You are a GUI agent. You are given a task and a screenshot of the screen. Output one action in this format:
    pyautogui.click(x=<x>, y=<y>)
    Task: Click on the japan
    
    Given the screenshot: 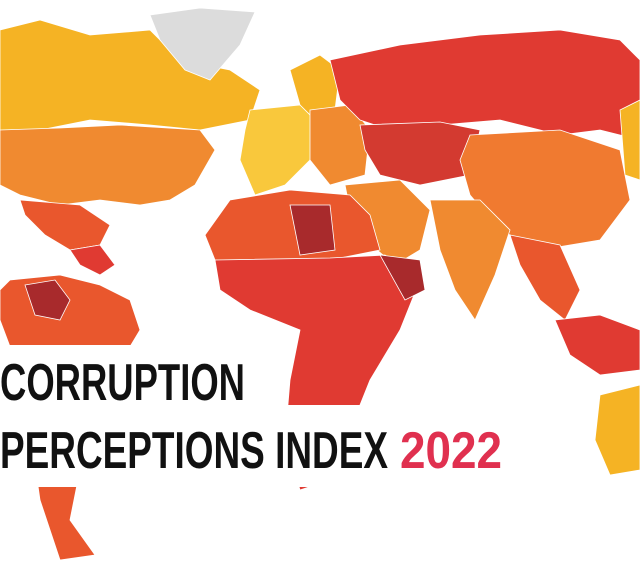 What is the action you would take?
    pyautogui.click(x=629, y=140)
    